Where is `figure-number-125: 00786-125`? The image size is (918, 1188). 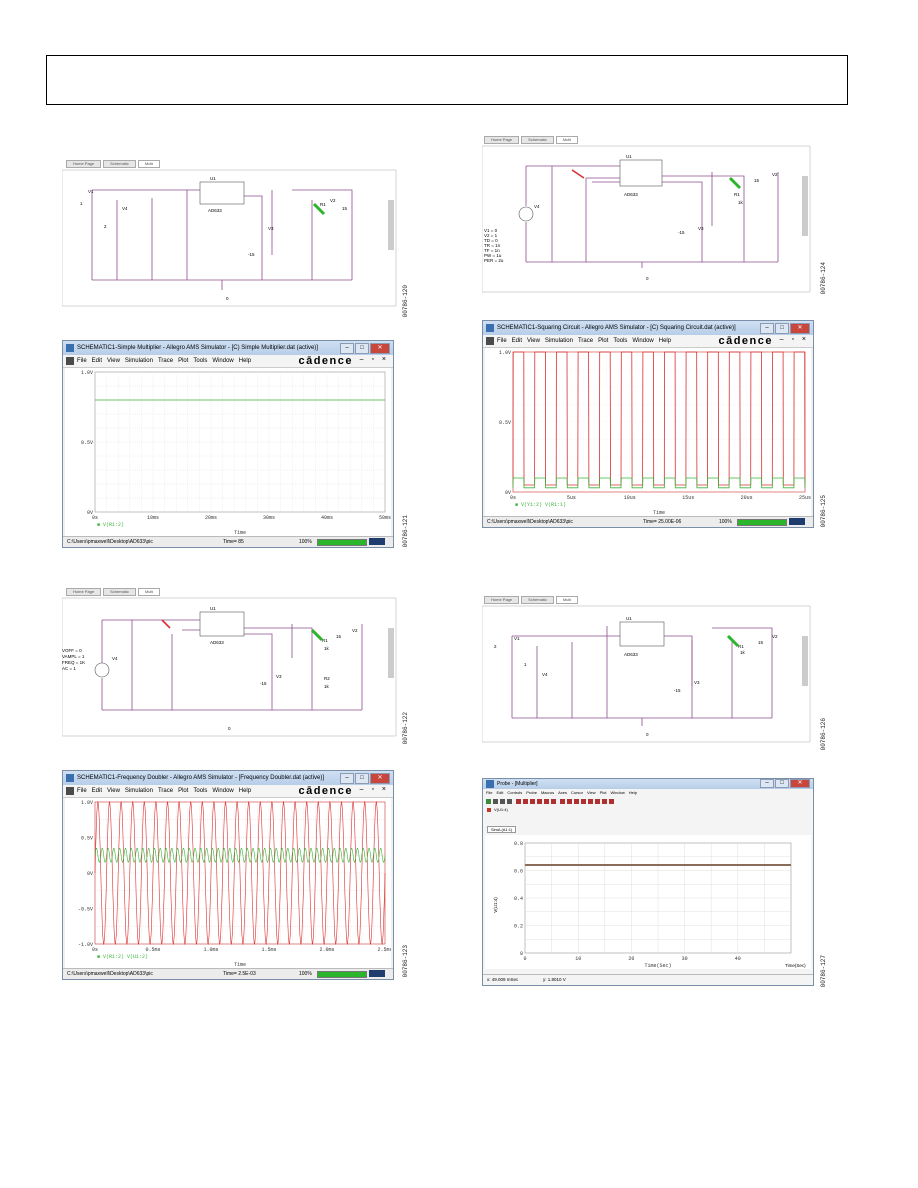 figure-number-125: 00786-125 is located at coordinates (823, 511).